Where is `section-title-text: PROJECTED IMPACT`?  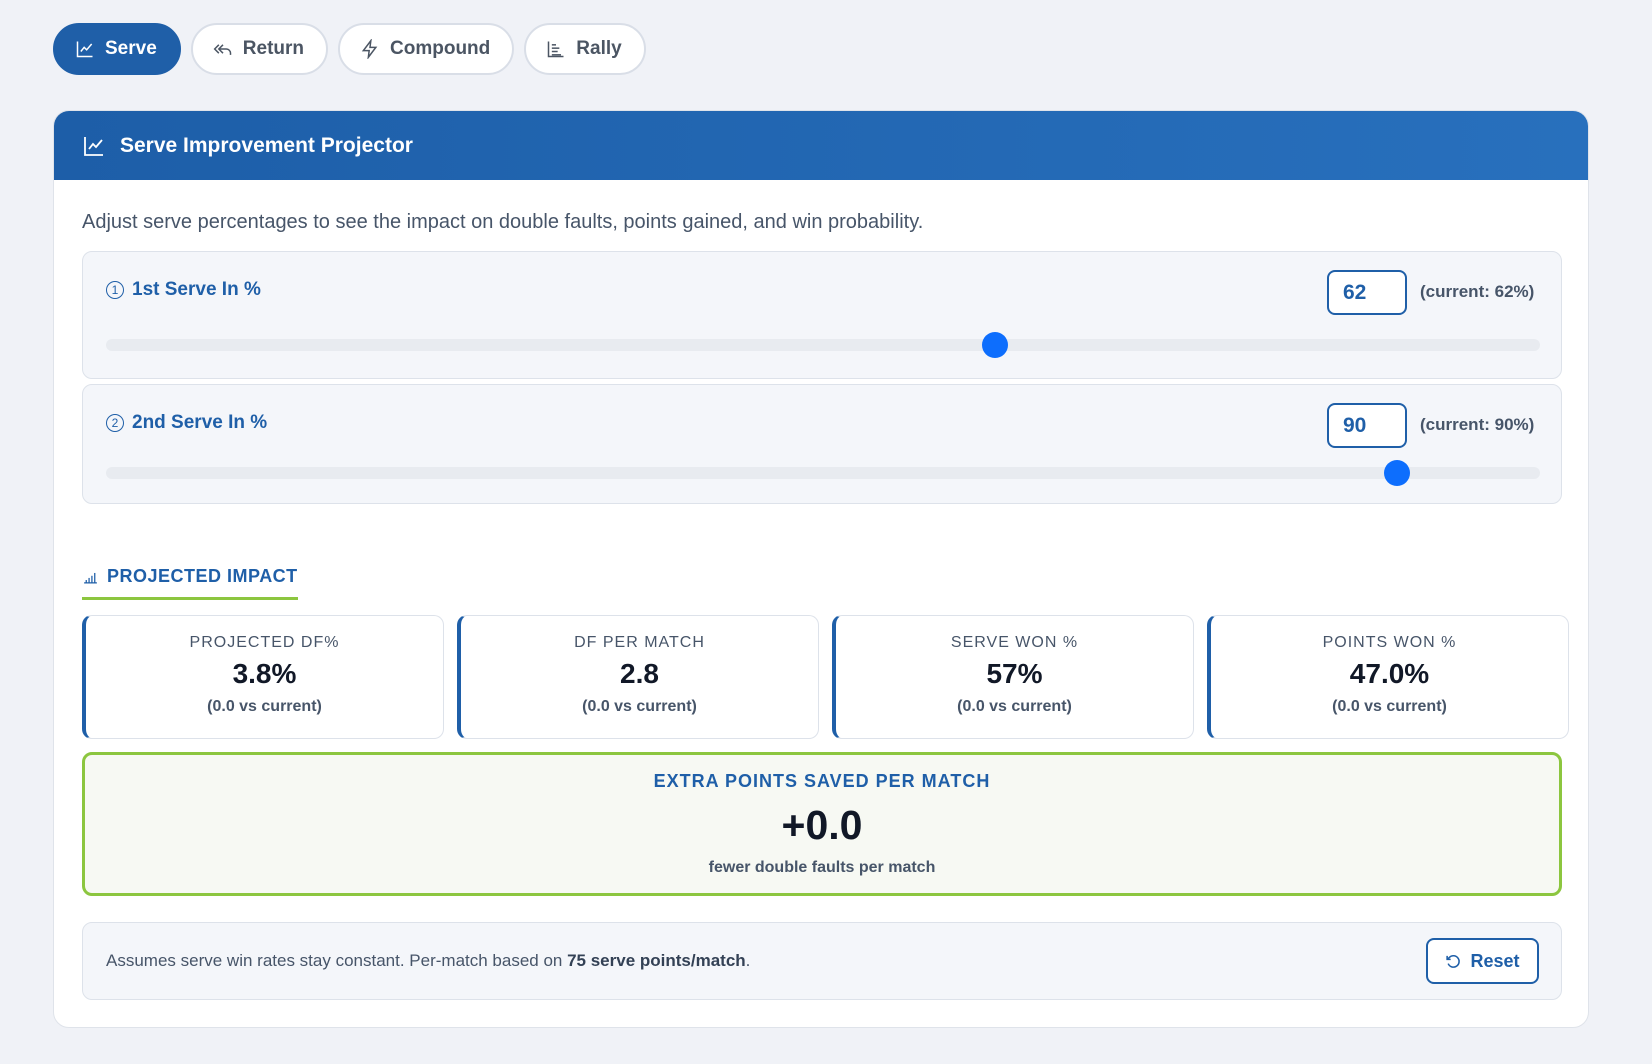 section-title-text: PROJECTED IMPACT is located at coordinates (202, 576).